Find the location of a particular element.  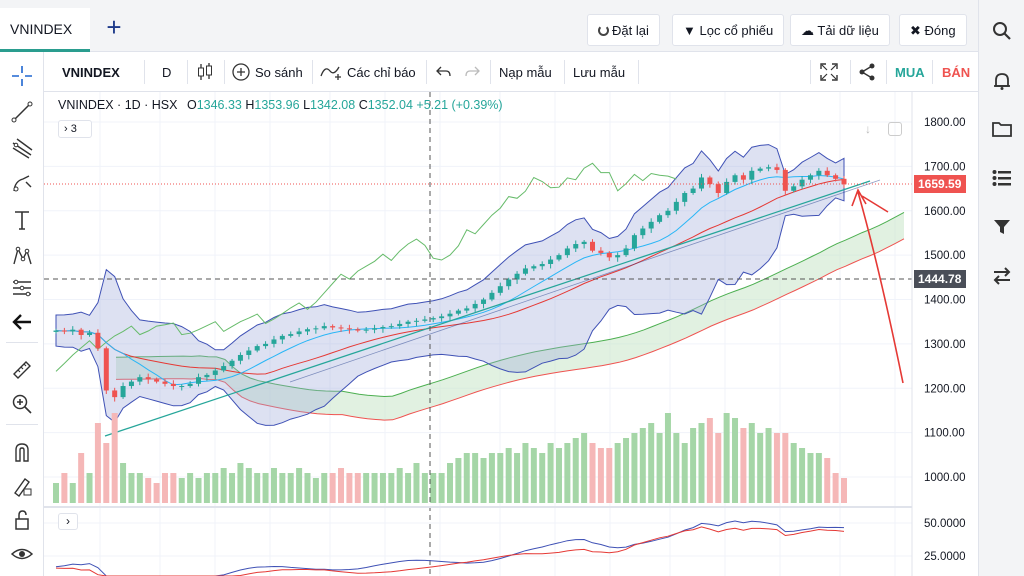

buy-button: MUA is located at coordinates (910, 72).